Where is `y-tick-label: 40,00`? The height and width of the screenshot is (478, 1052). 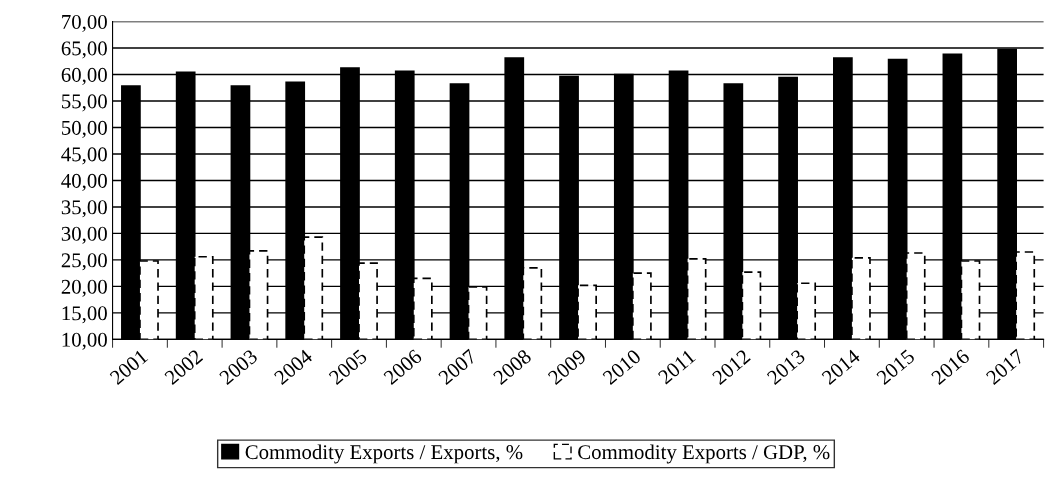
y-tick-label: 40,00 is located at coordinates (84, 182).